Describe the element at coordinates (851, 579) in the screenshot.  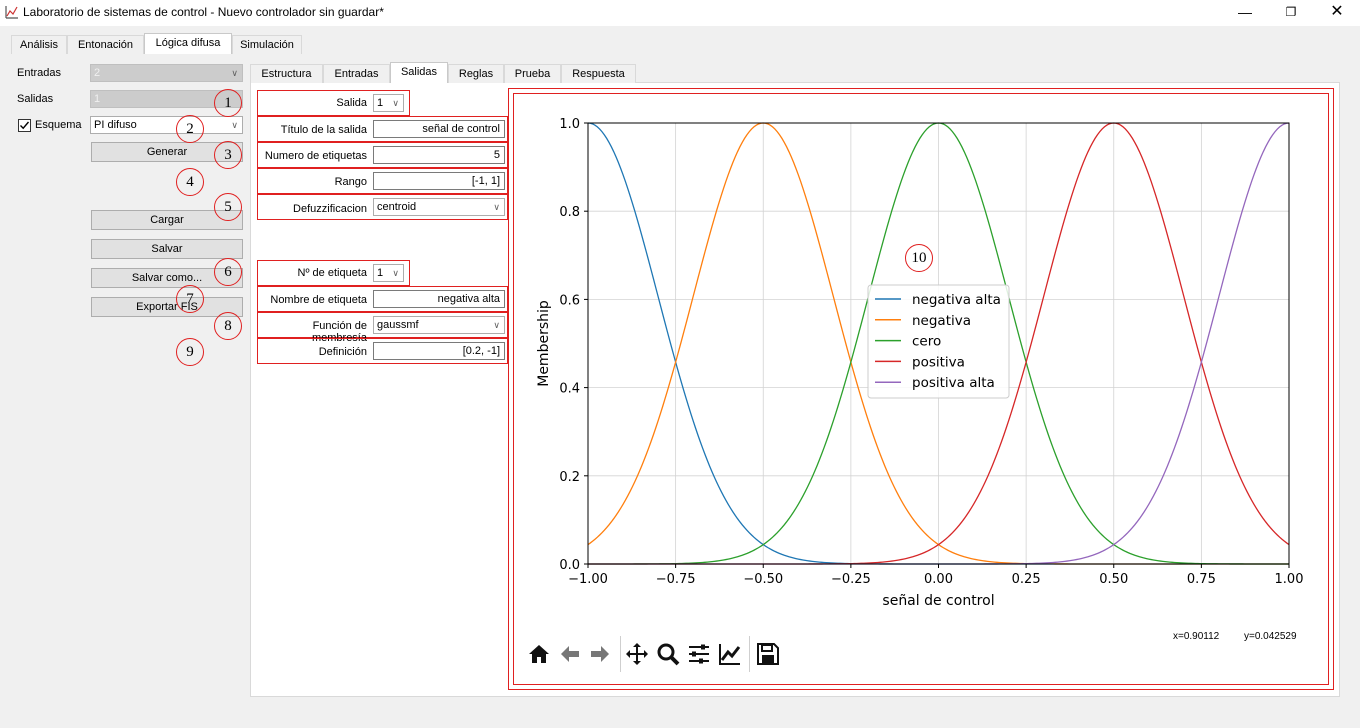
I see `x-tick-label: −0.25` at that location.